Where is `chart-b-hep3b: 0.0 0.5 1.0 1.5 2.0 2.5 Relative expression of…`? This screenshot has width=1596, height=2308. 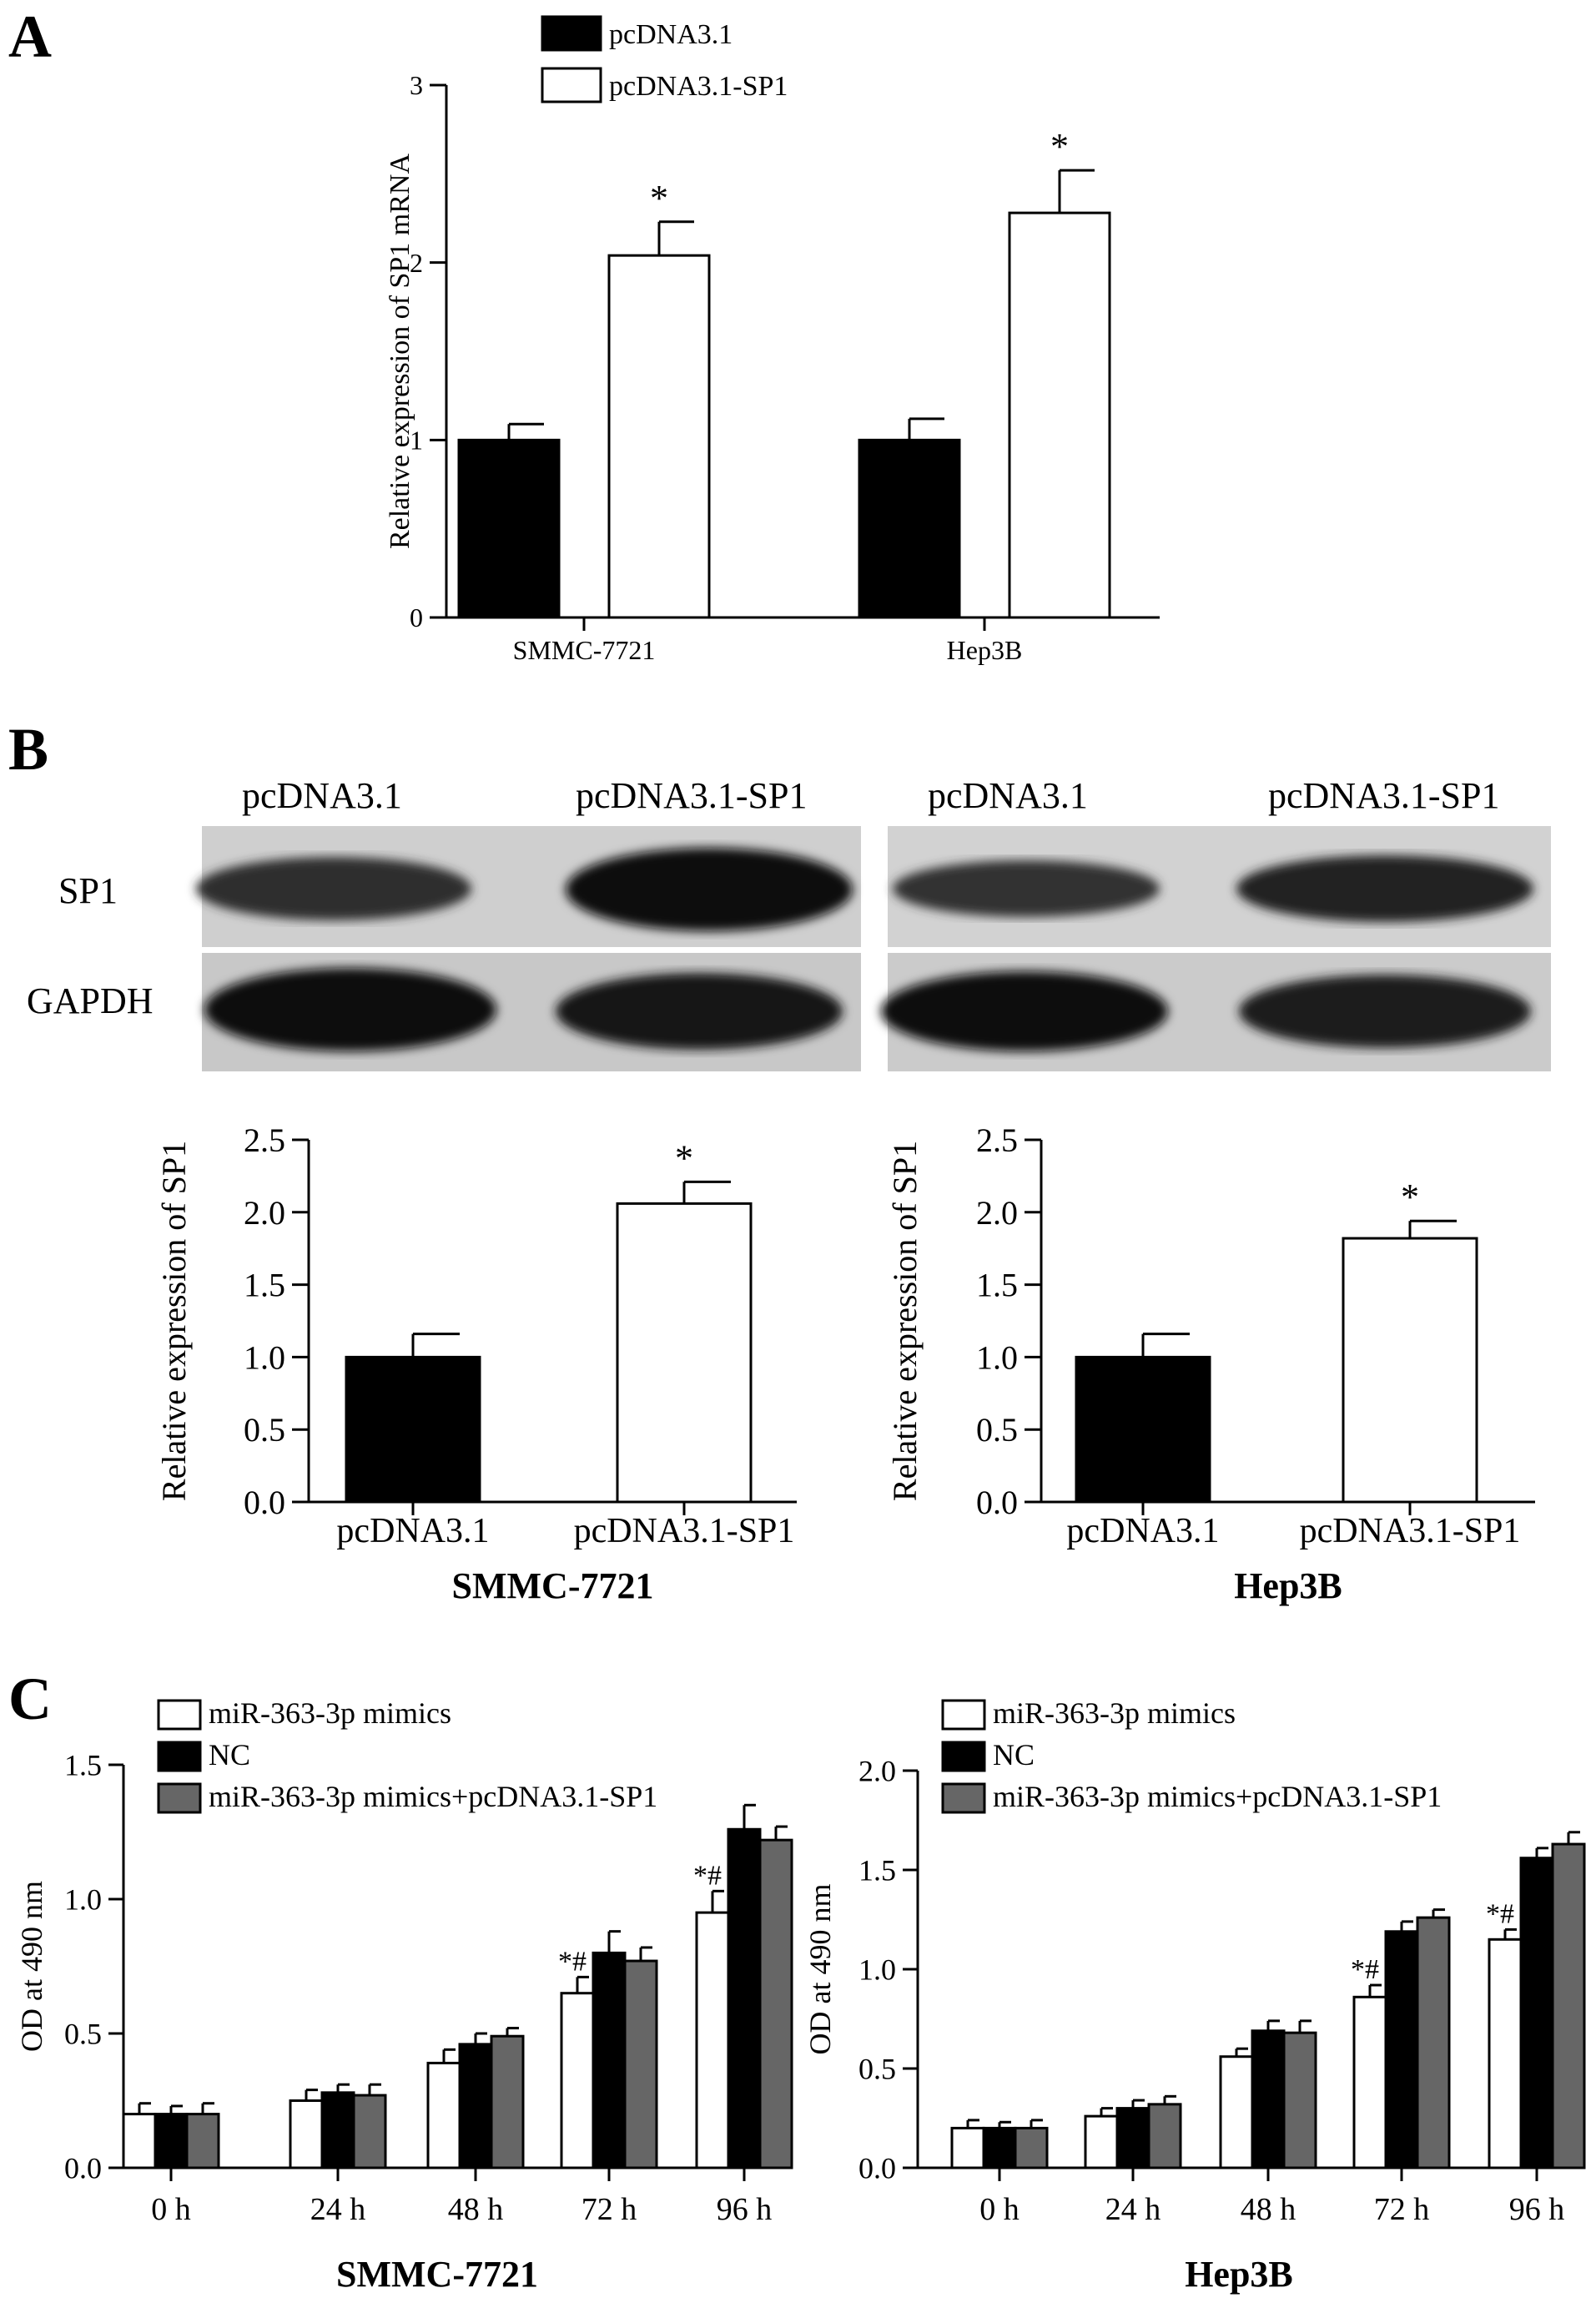 chart-b-hep3b: 0.0 0.5 1.0 1.5 2.0 2.5 Relative expression of… is located at coordinates (1210, 1364).